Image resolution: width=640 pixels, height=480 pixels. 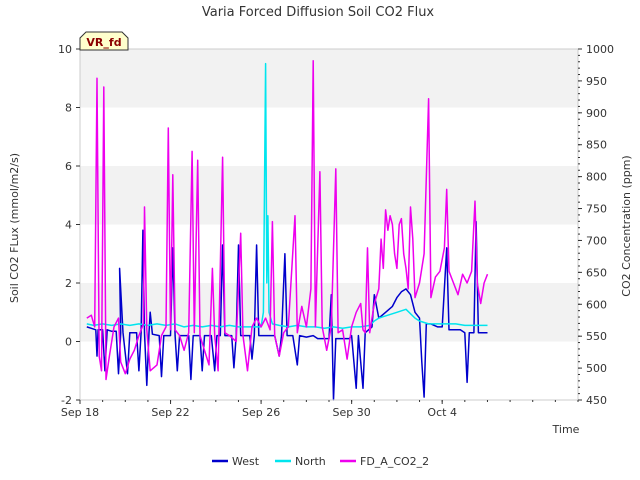 I want to click on y-left-tick-label: 6, so click(x=68, y=166).